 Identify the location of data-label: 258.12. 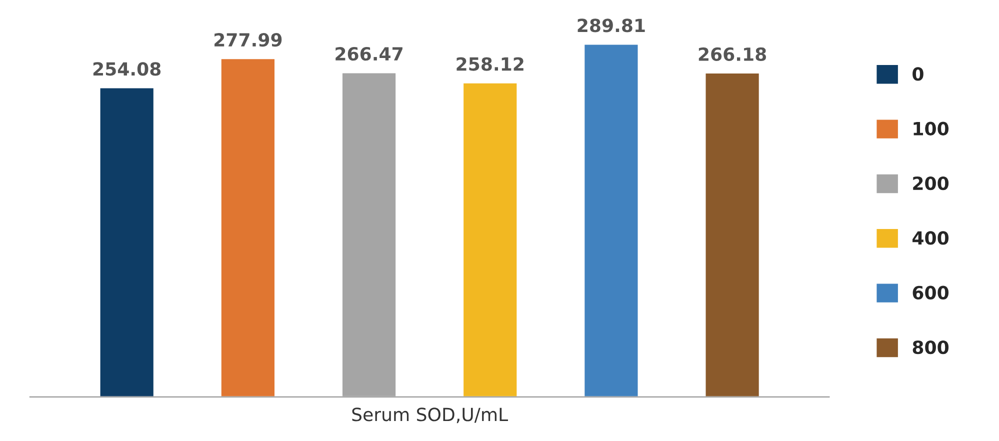
(490, 64).